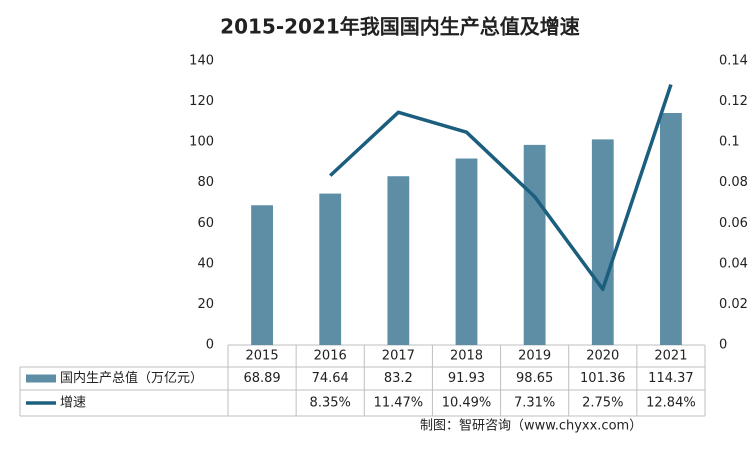 This screenshot has width=750, height=450. I want to click on x-tick-label: 2021, so click(670, 356).